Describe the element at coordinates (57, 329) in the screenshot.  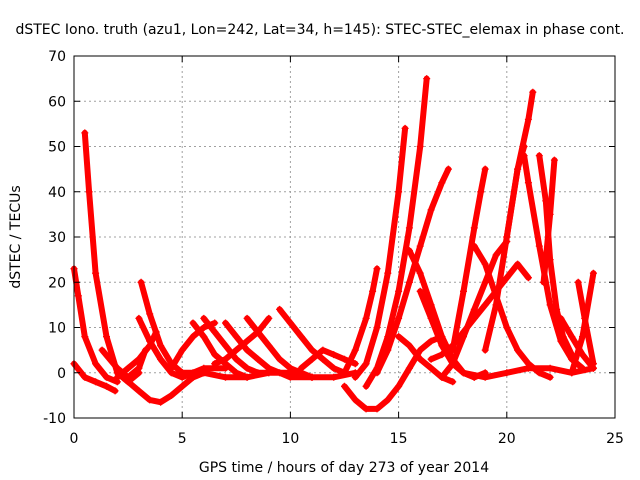
I see `y-tick-label: 10` at that location.